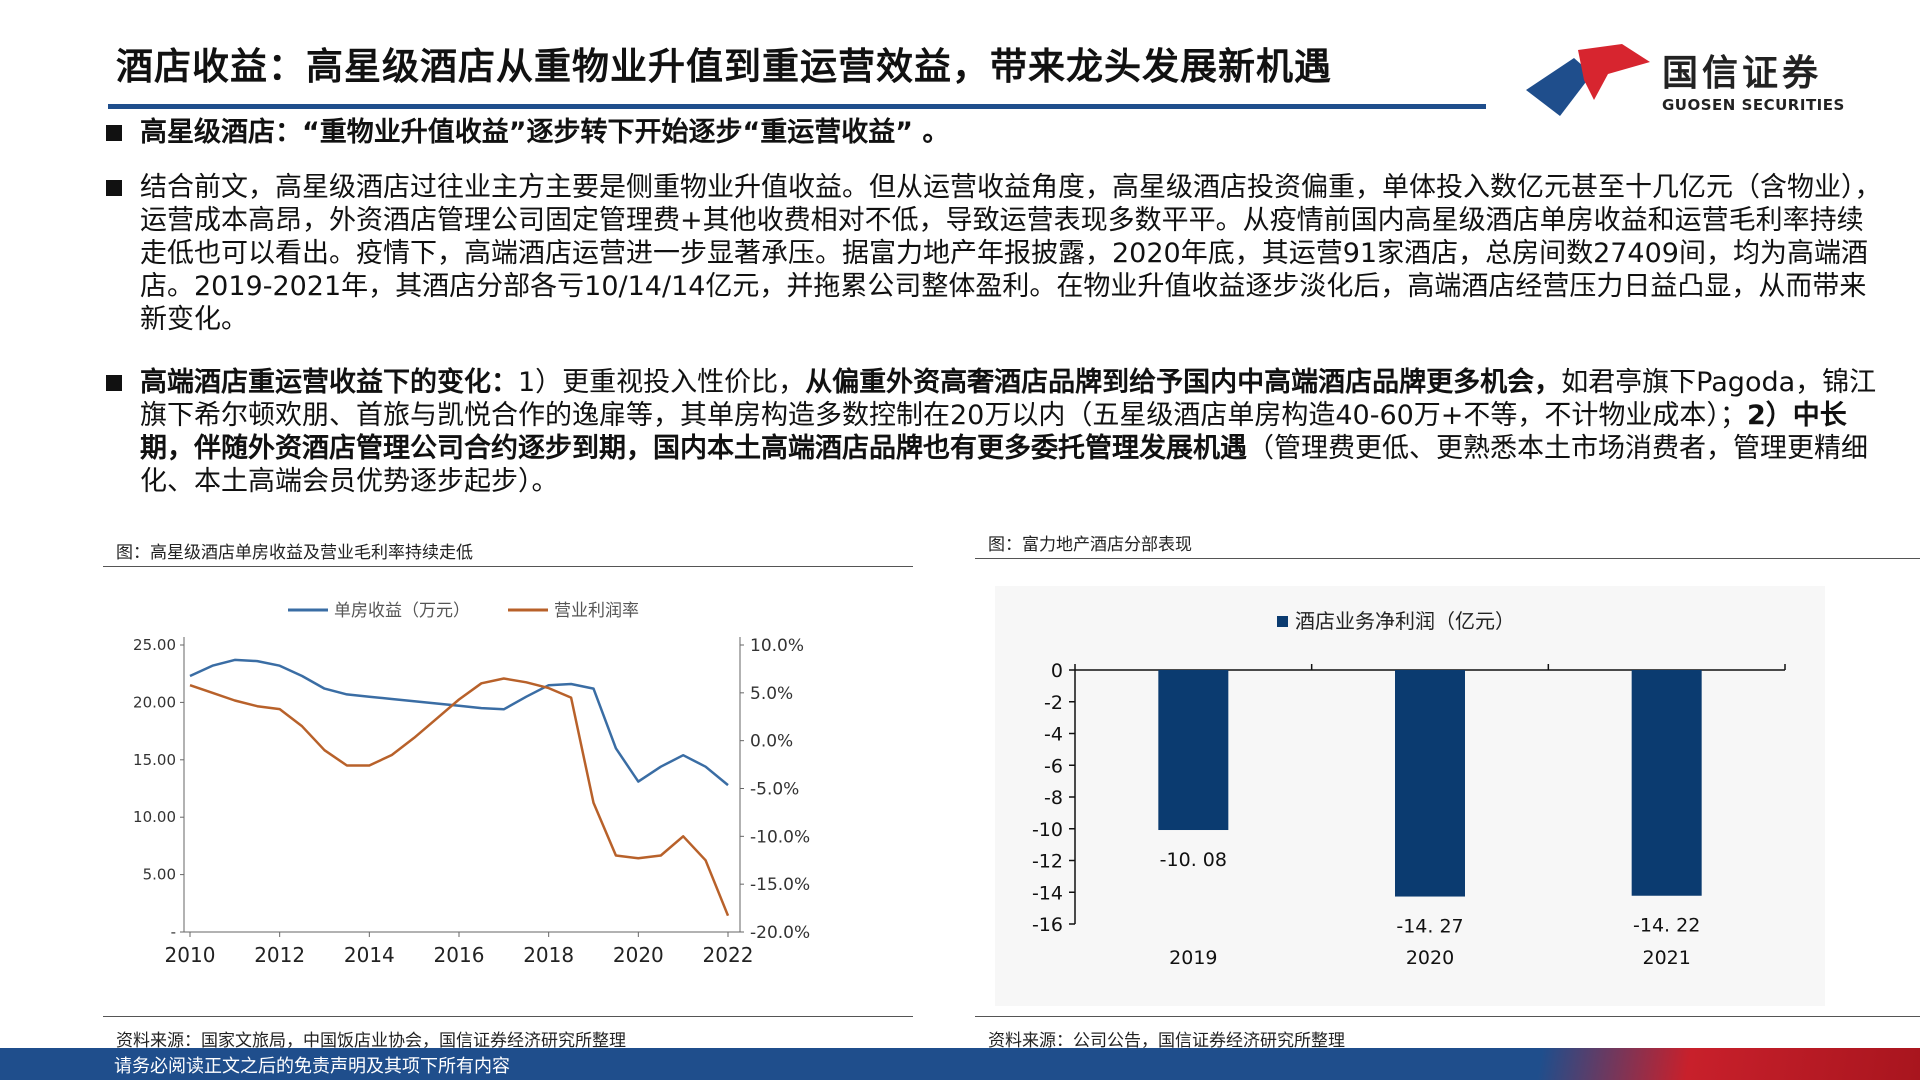  What do you see at coordinates (1447, 558) in the screenshot?
I see `right-caption-rule` at bounding box center [1447, 558].